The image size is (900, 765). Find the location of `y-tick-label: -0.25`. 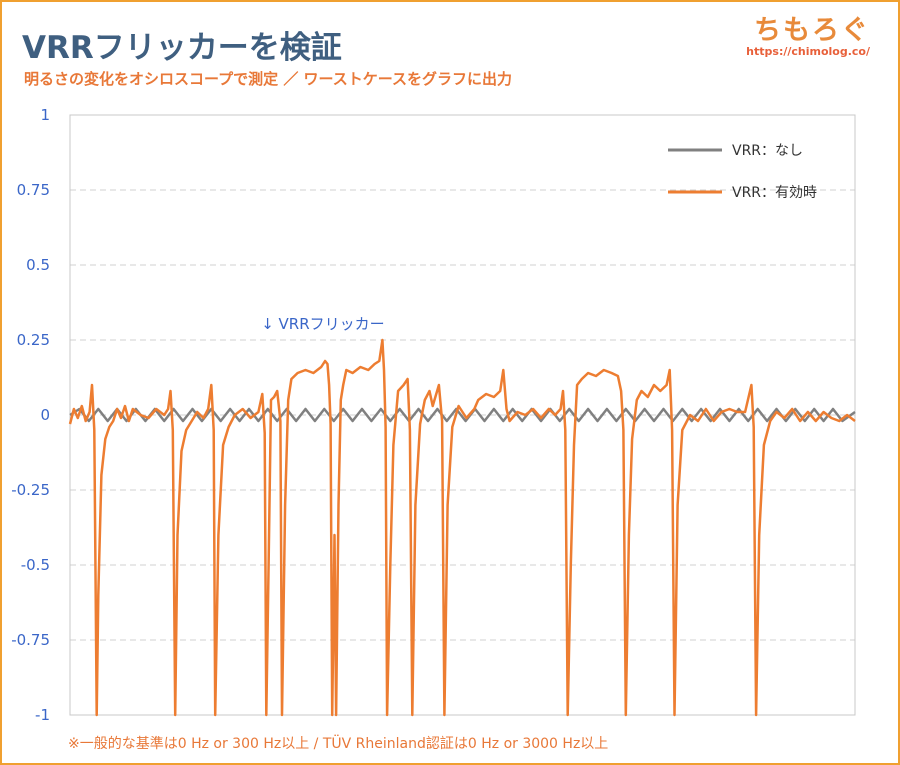

y-tick-label: -0.25 is located at coordinates (30, 490).